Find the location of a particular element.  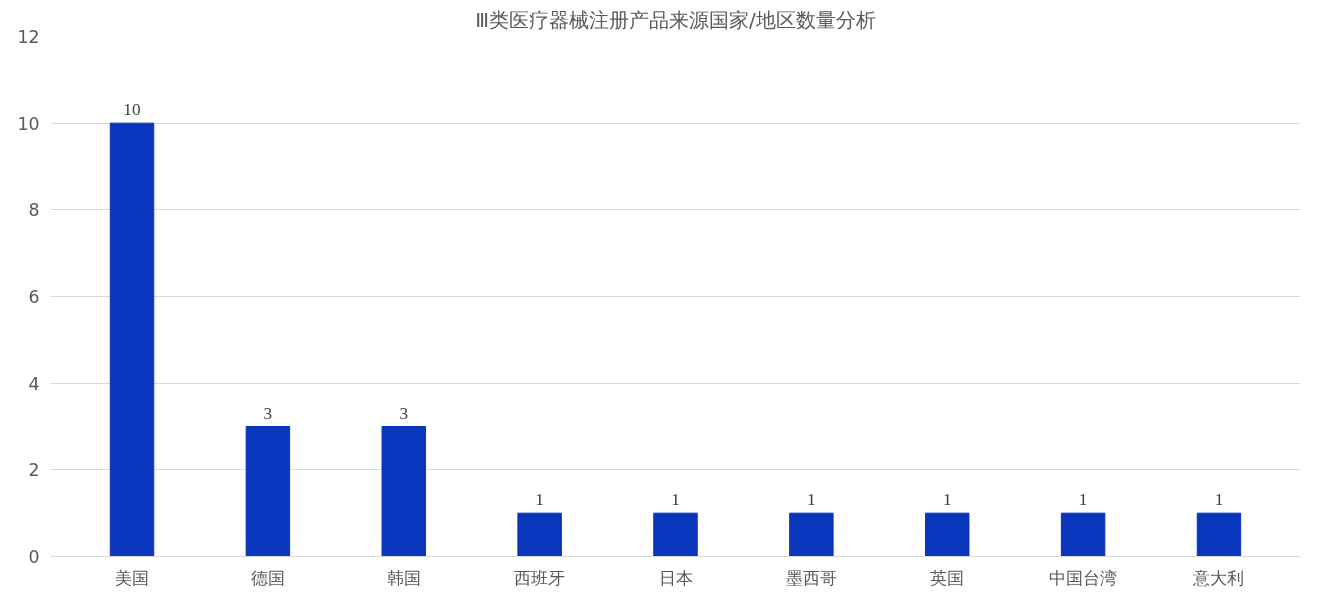

x-tick-label: 西班牙 is located at coordinates (540, 577).